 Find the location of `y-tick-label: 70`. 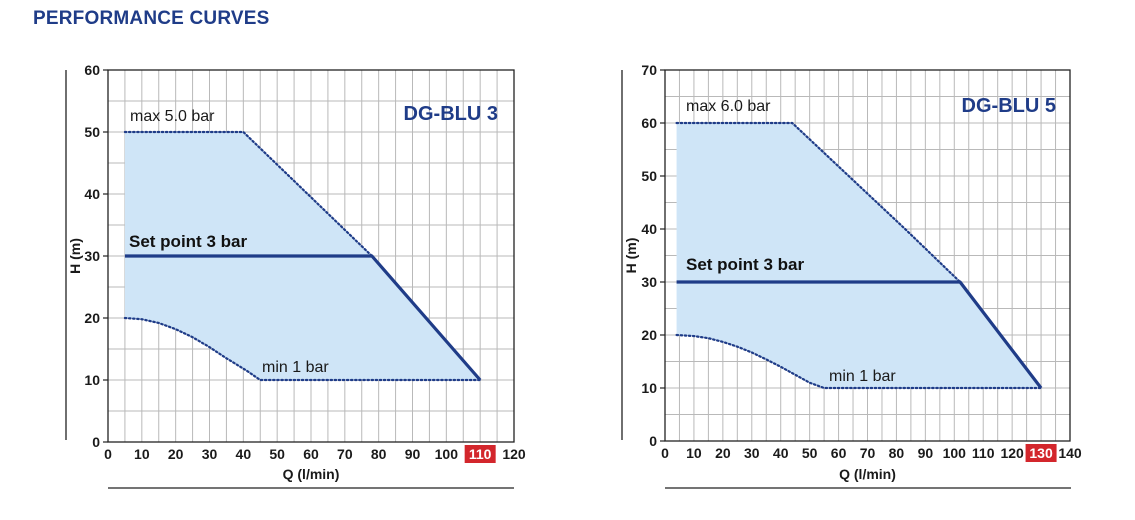

y-tick-label: 70 is located at coordinates (649, 70).